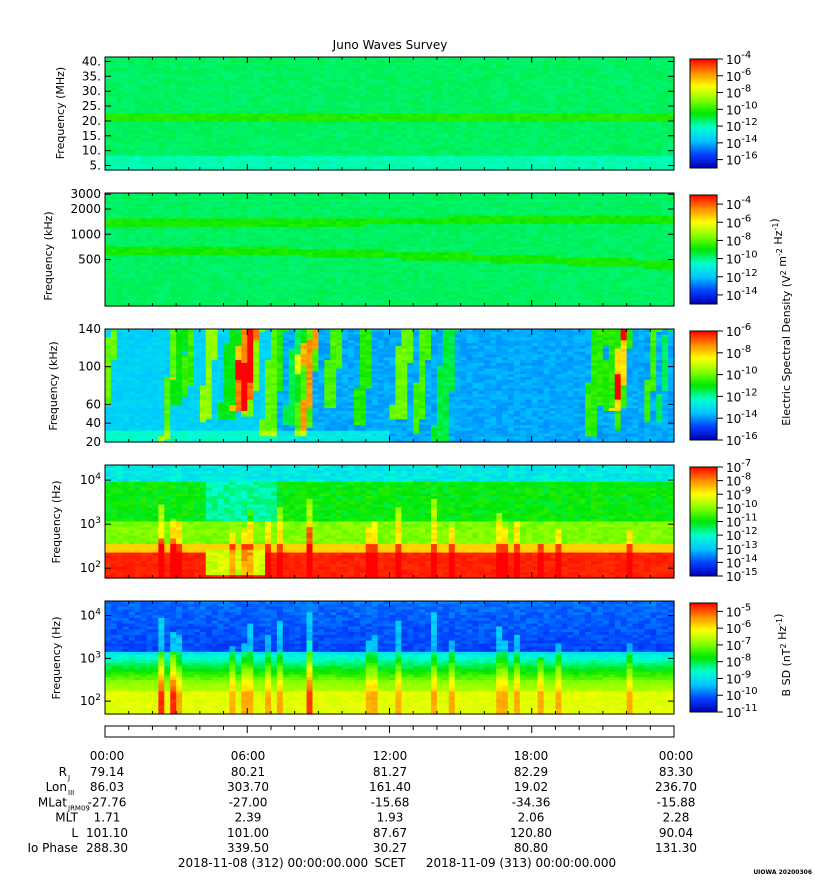 The height and width of the screenshot is (880, 815). I want to click on panel-1-ytick: 15., so click(378, 136).